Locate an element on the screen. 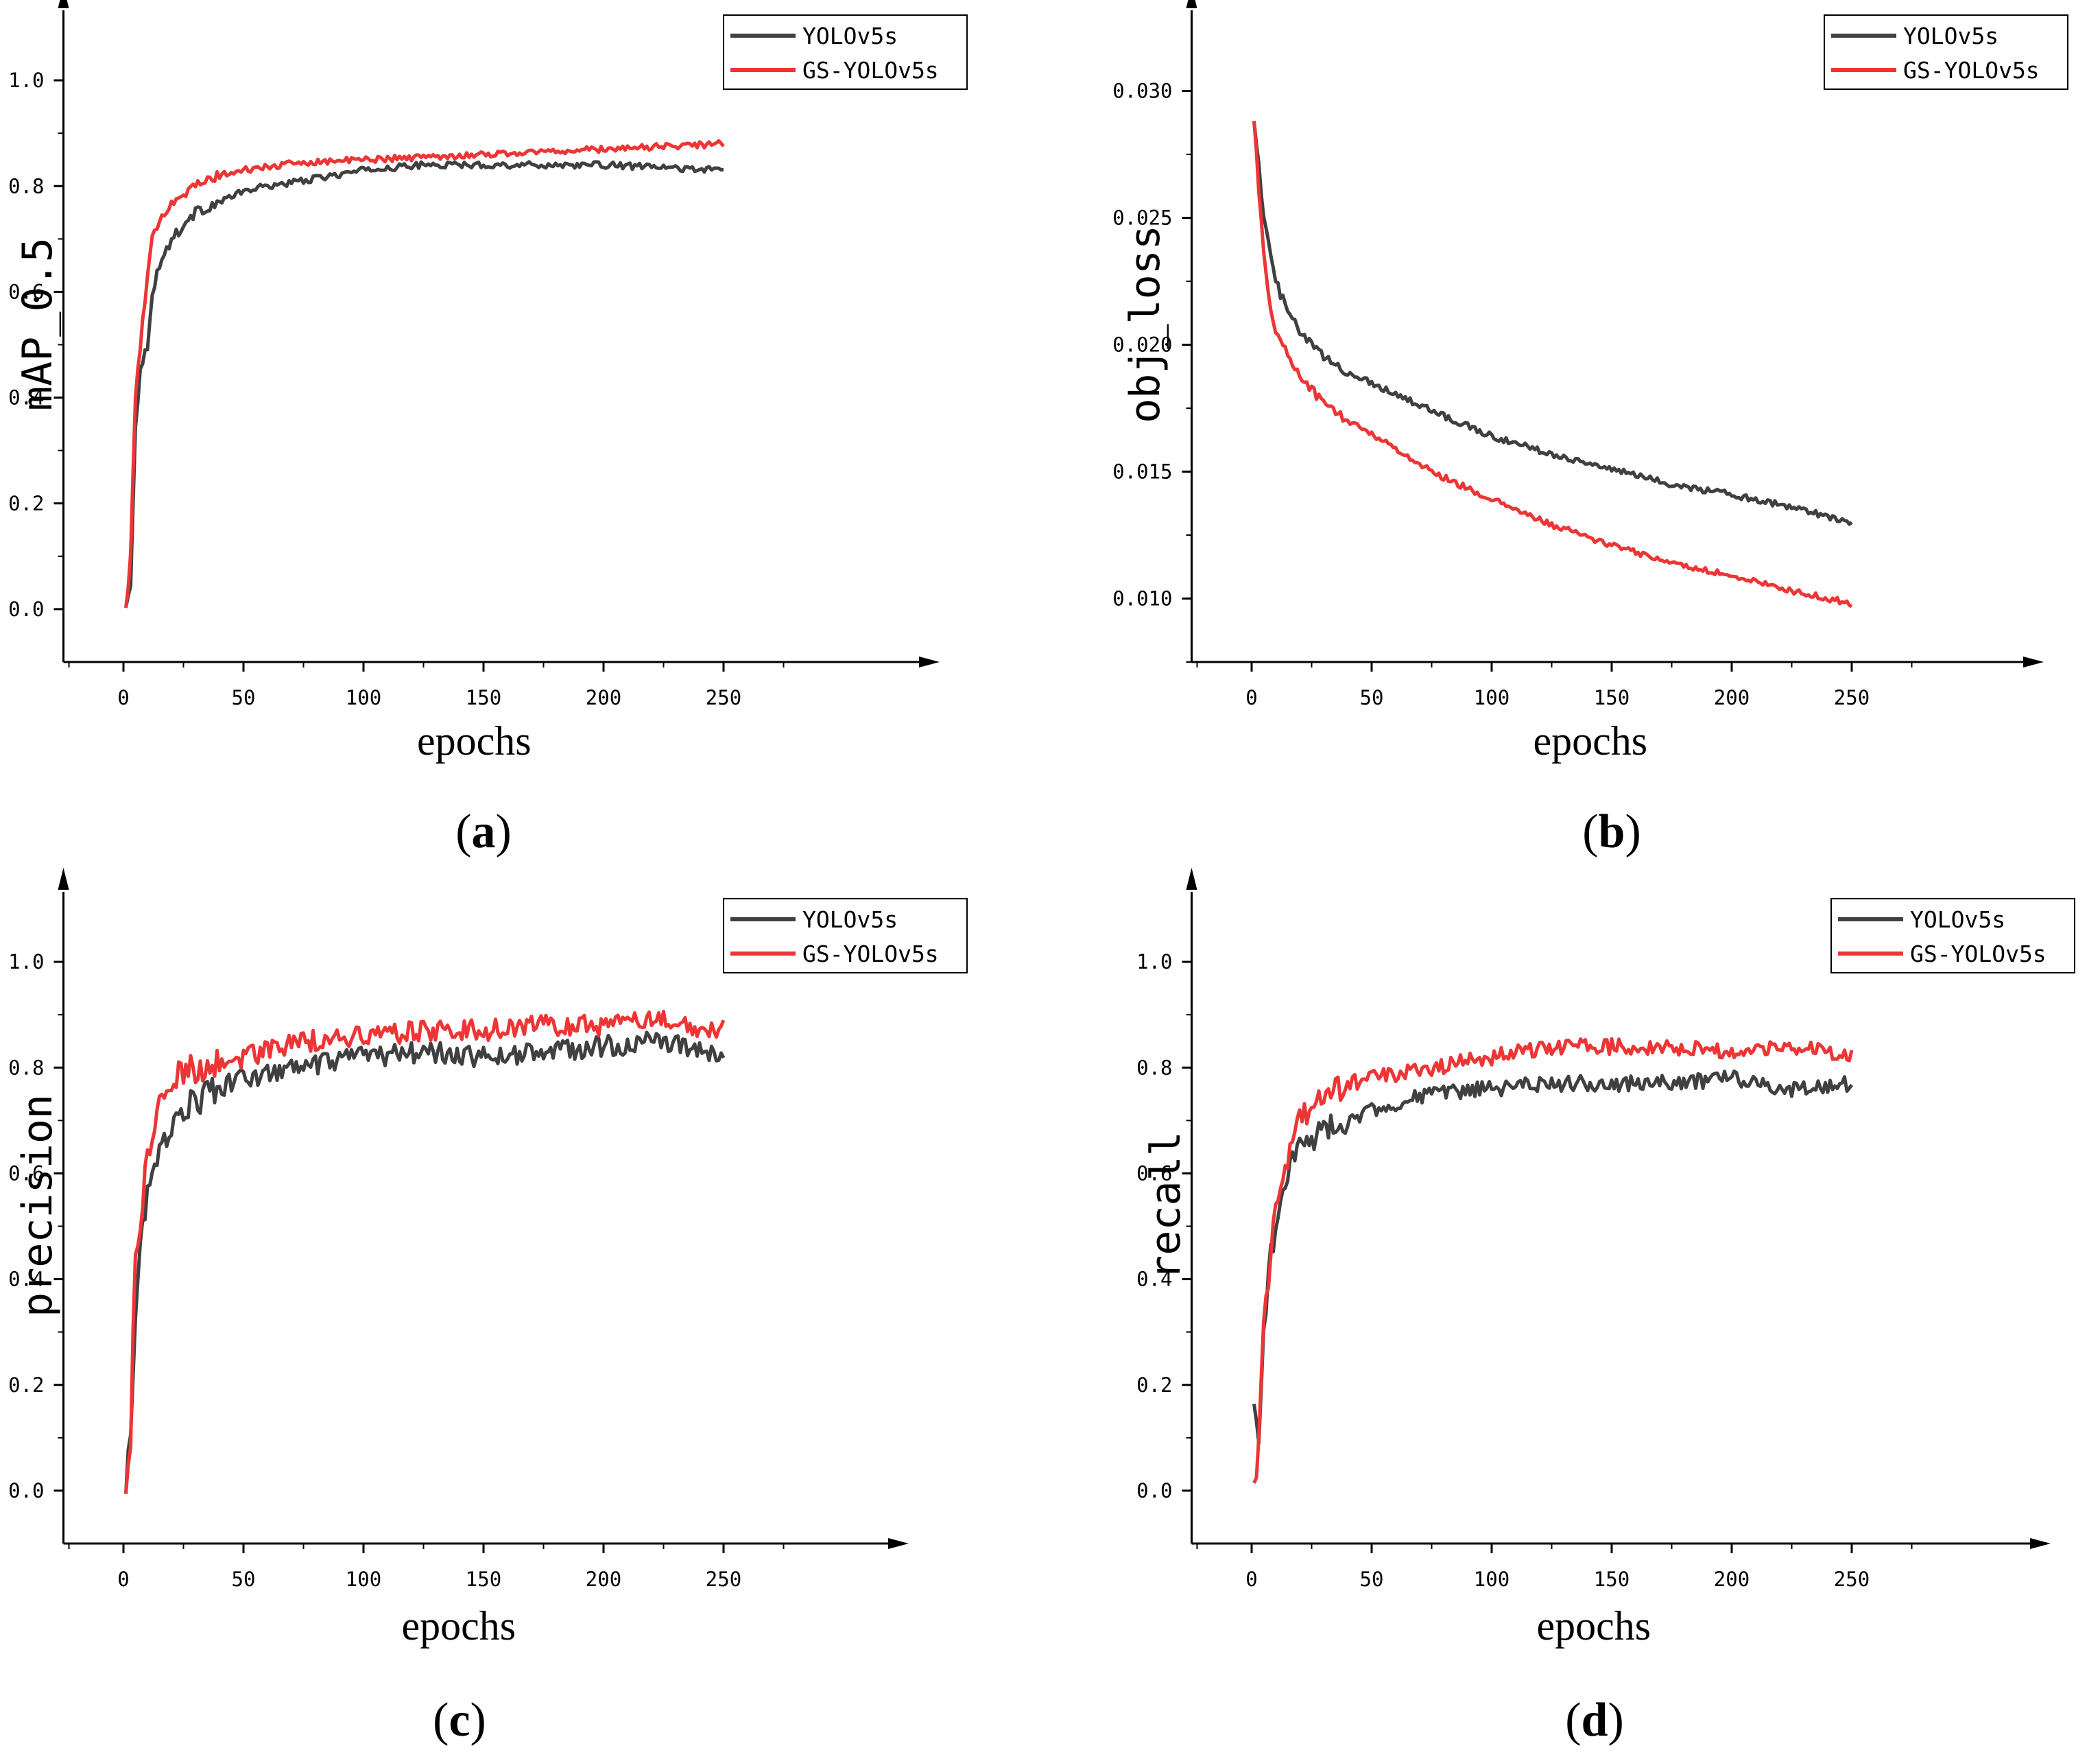 The image size is (2100, 1761). y-axis-title: precision is located at coordinates (38, 1205).